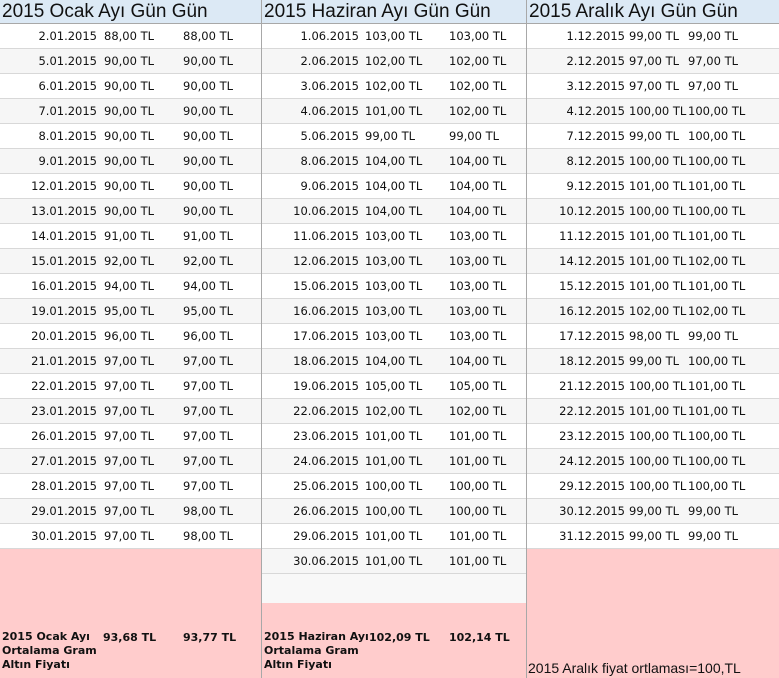 The width and height of the screenshot is (779, 678). I want to click on column-header: 2015 Ocak Ayı Gün Gün, so click(130, 12).